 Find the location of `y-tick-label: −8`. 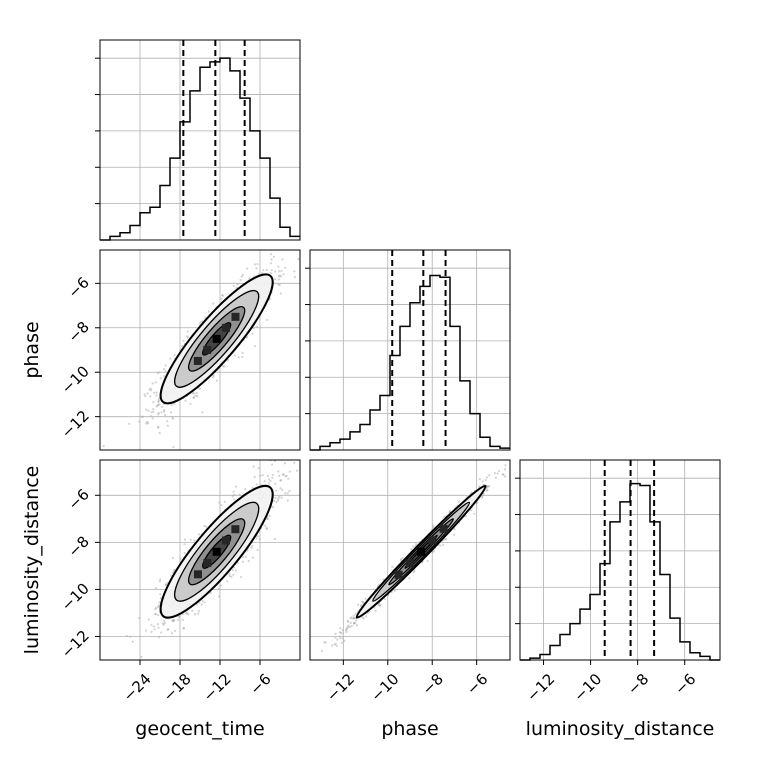

y-tick-label: −8 is located at coordinates (78, 332).